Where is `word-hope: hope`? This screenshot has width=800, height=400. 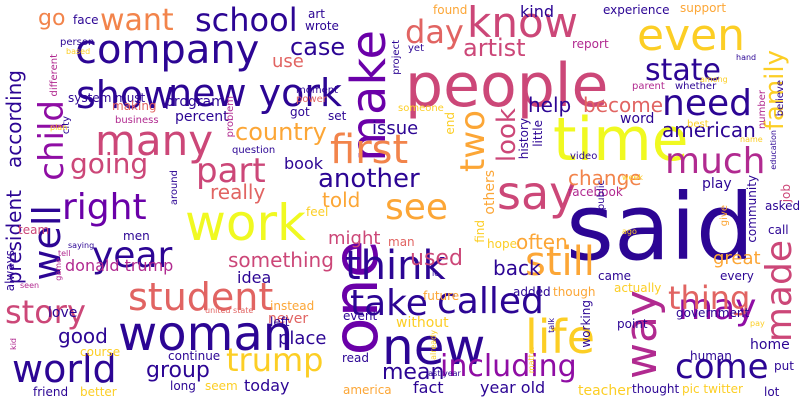
word-hope: hope is located at coordinates (502, 244).